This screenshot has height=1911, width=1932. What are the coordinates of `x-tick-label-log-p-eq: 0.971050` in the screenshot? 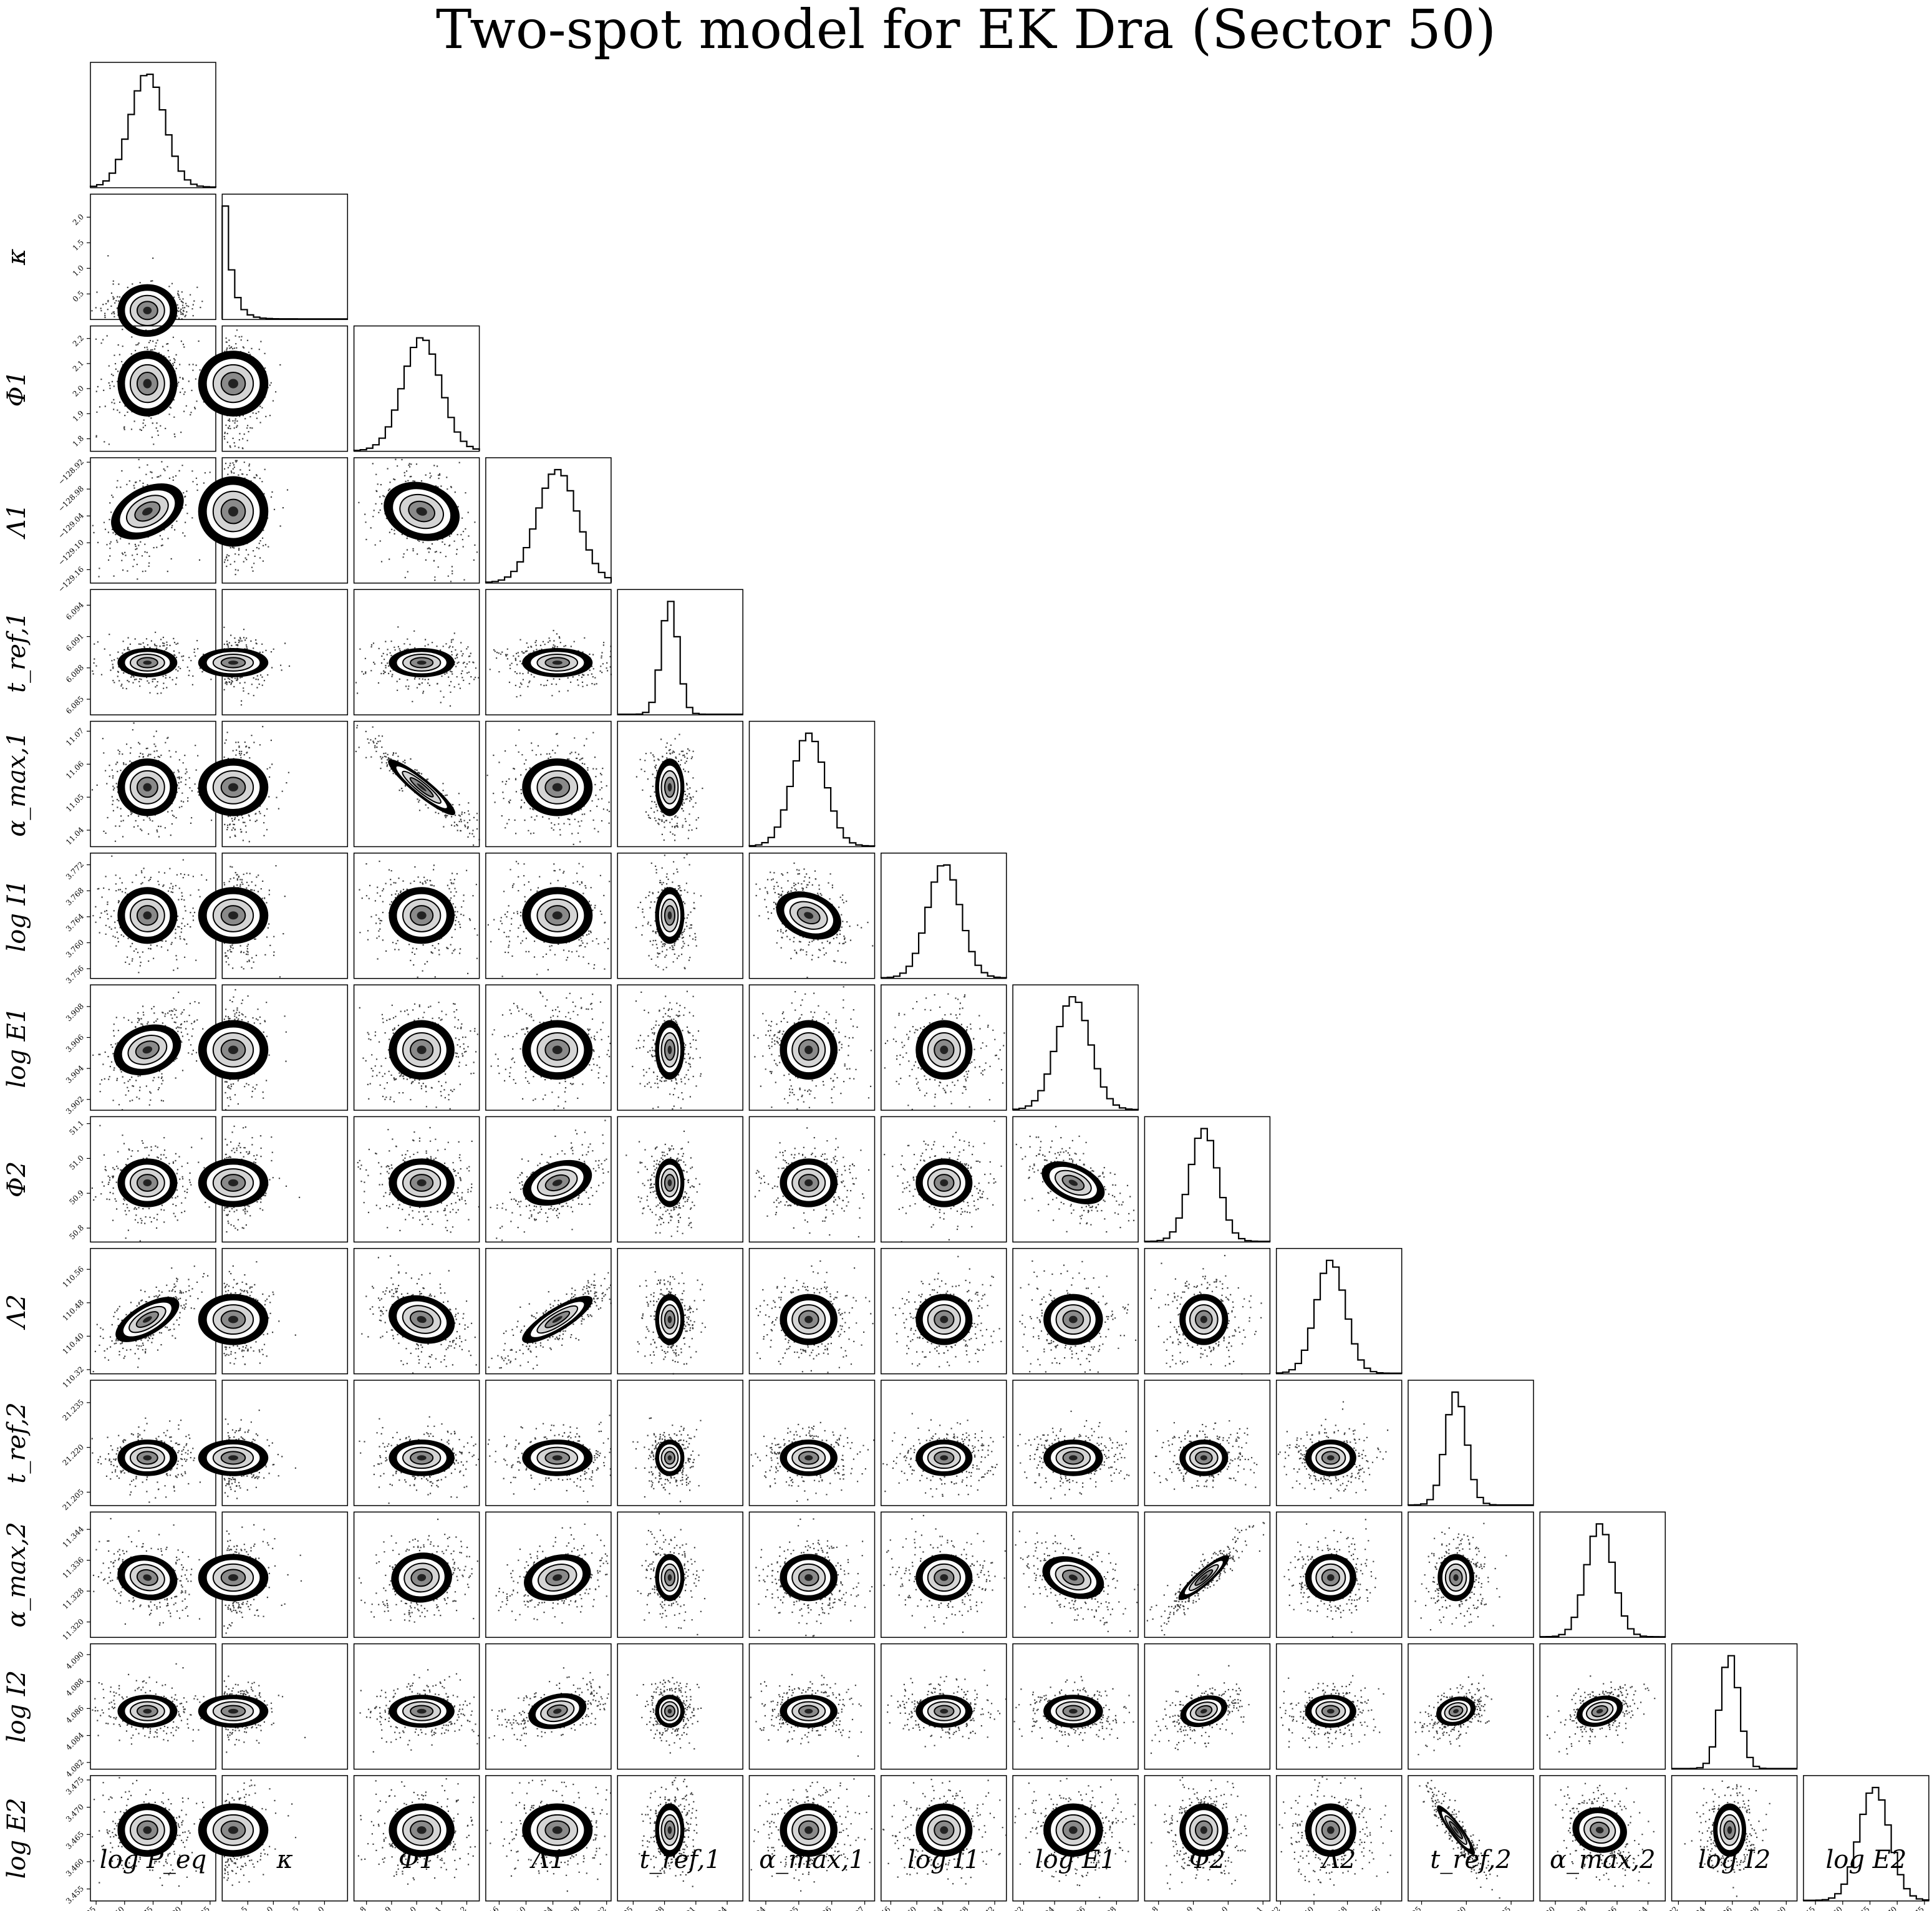 It's located at (110, 1908).